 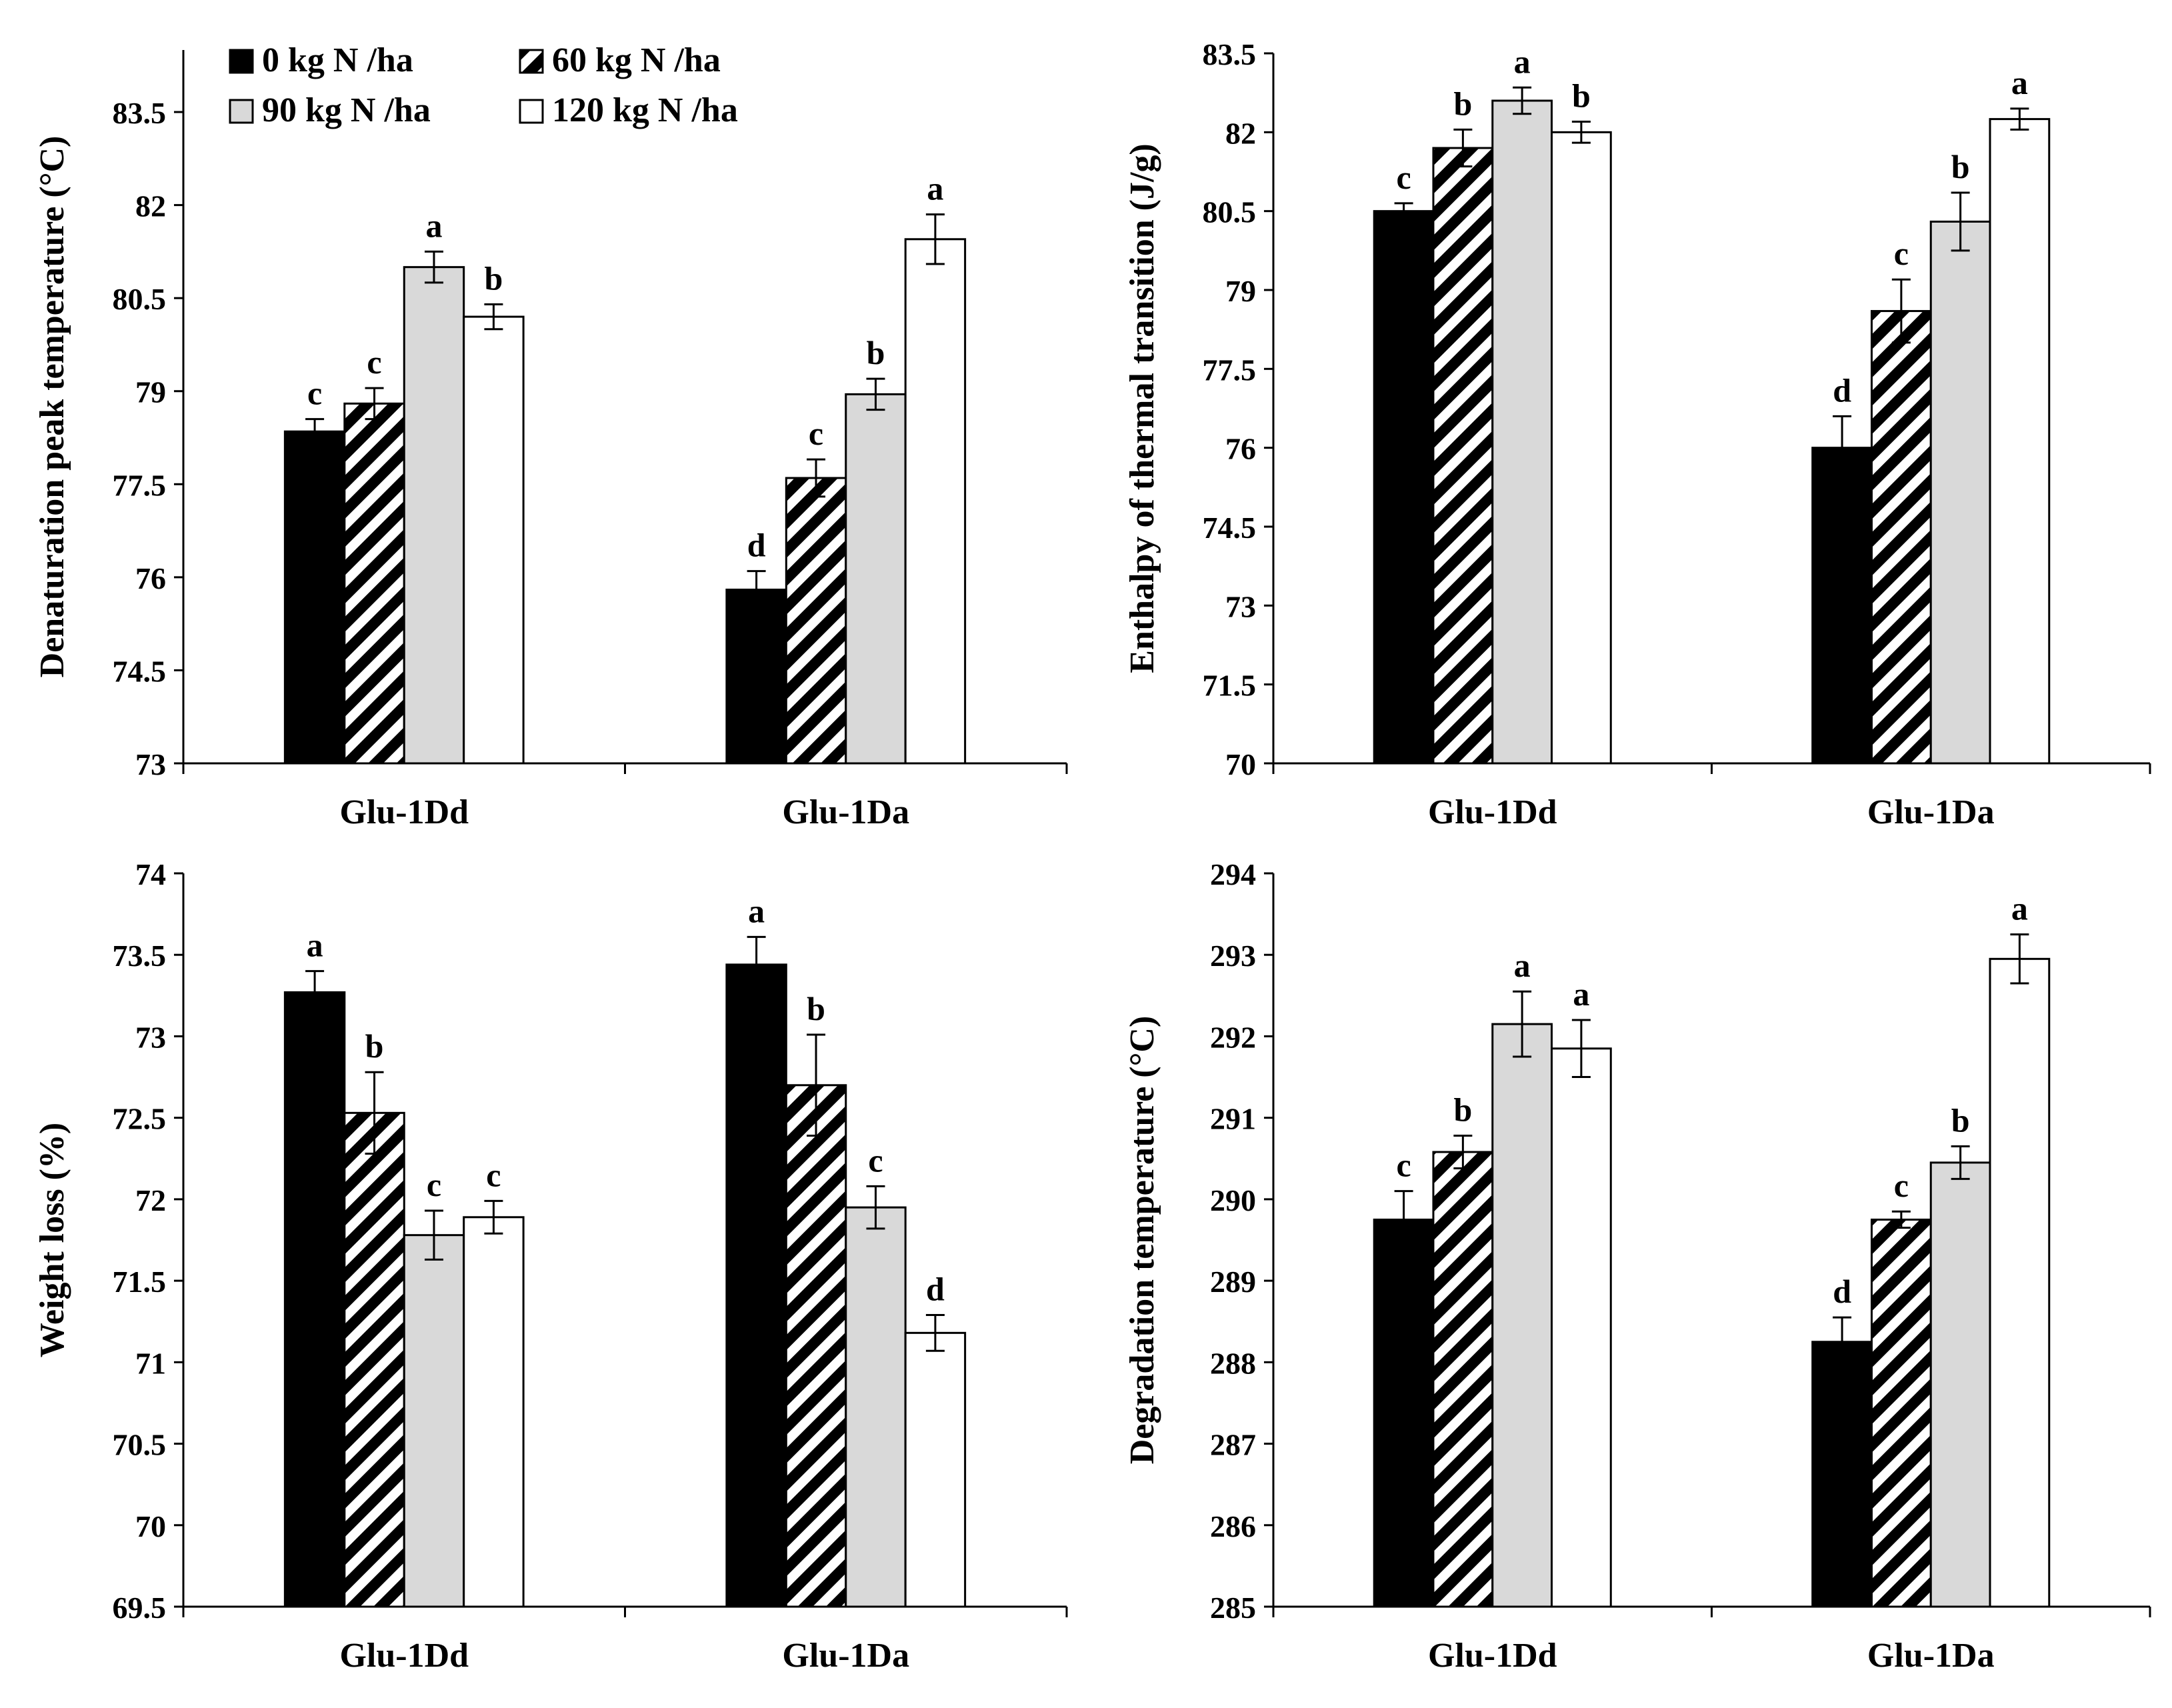 I want to click on y-tick-label: 290, so click(x=1233, y=1200).